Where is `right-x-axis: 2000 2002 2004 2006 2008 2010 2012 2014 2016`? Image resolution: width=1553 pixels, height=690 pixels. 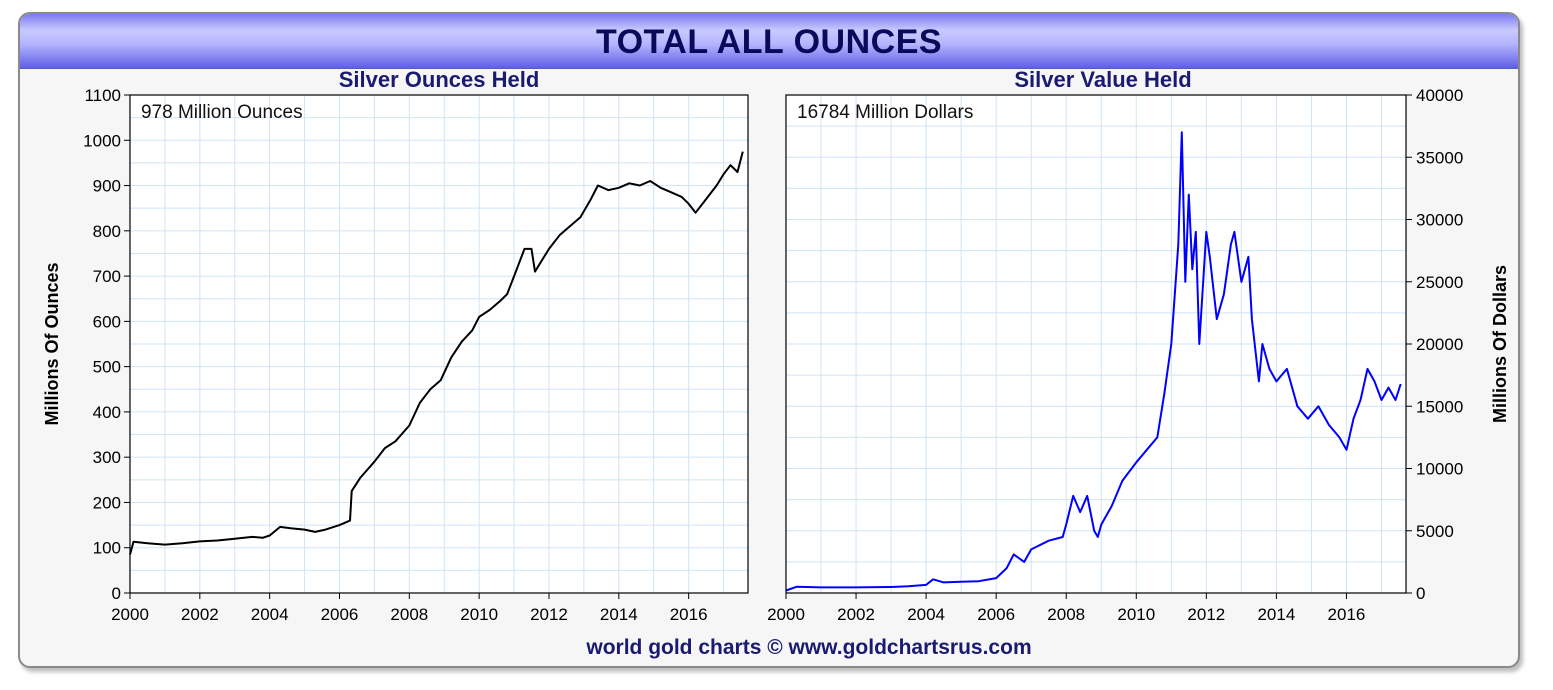
right-x-axis: 2000 2002 2004 2006 2008 2010 2012 2014 2016 is located at coordinates (1066, 608).